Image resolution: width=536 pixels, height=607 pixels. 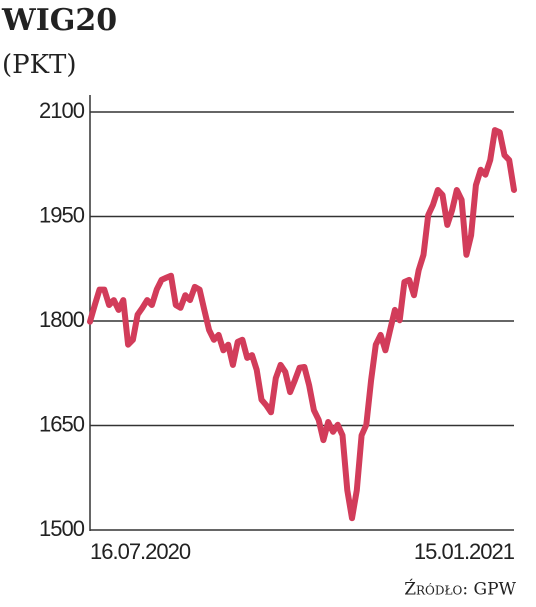 What do you see at coordinates (59, 20) in the screenshot?
I see `chart-title: WIG20` at bounding box center [59, 20].